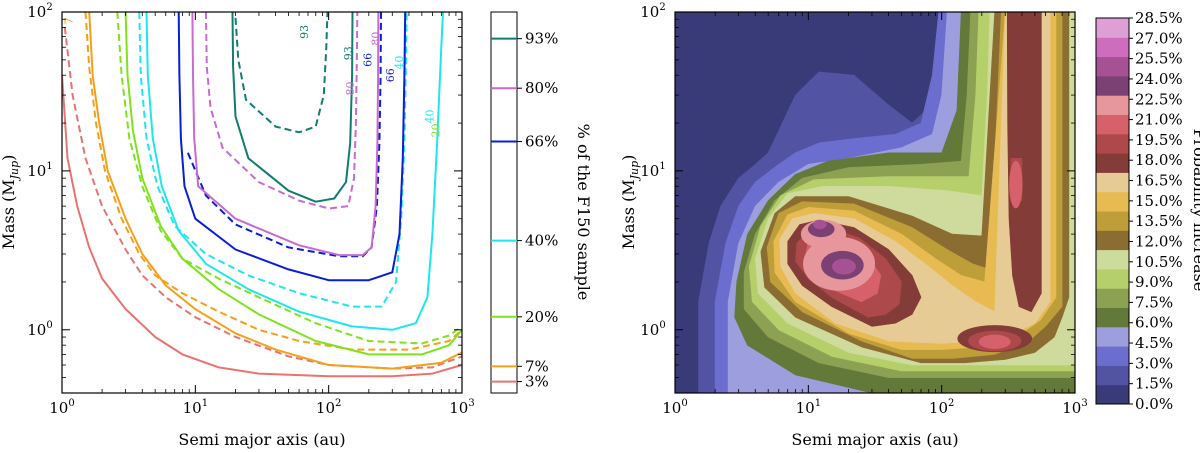 This screenshot has height=453, width=1200. What do you see at coordinates (1154, 282) in the screenshot?
I see `colorbar-tick-label: 9.0%` at bounding box center [1154, 282].